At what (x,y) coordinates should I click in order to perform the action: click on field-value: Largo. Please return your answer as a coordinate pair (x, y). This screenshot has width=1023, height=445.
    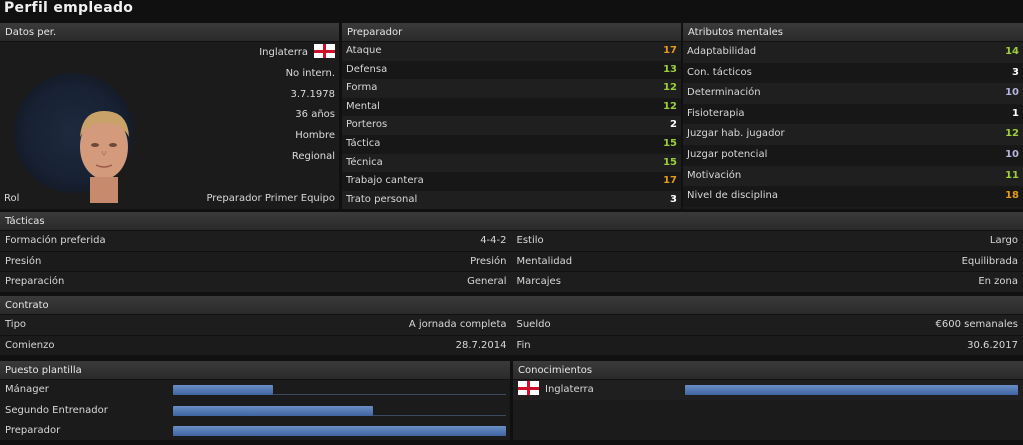
    Looking at the image, I should click on (1003, 240).